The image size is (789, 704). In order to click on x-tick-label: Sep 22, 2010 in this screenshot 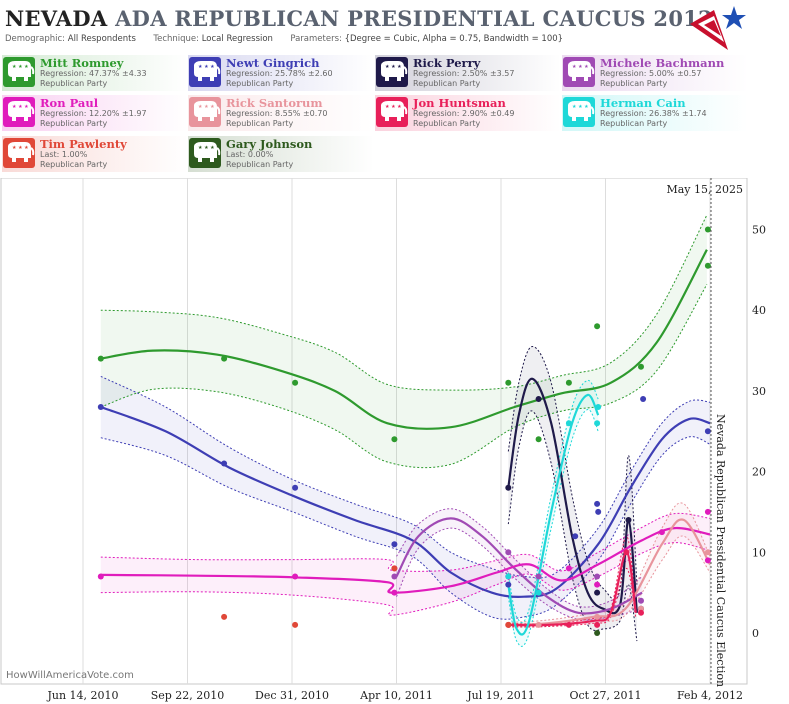, I will do `click(188, 695)`.